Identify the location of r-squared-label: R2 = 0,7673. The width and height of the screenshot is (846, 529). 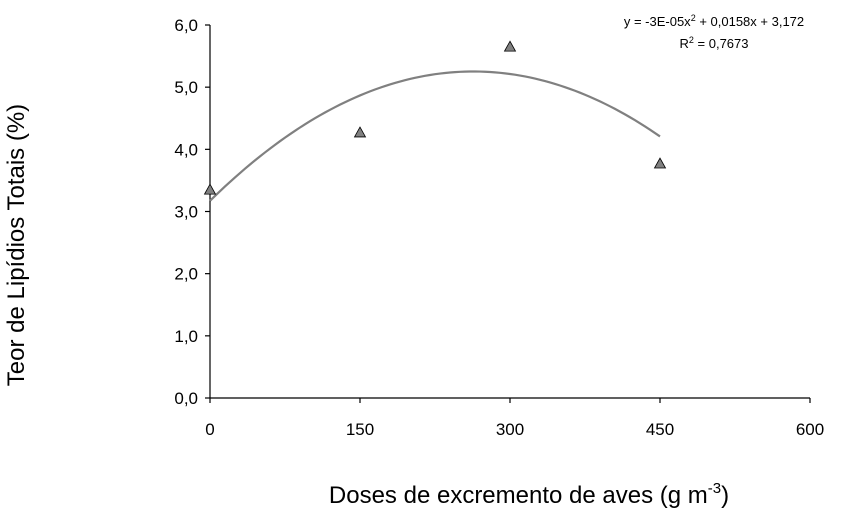
(714, 43).